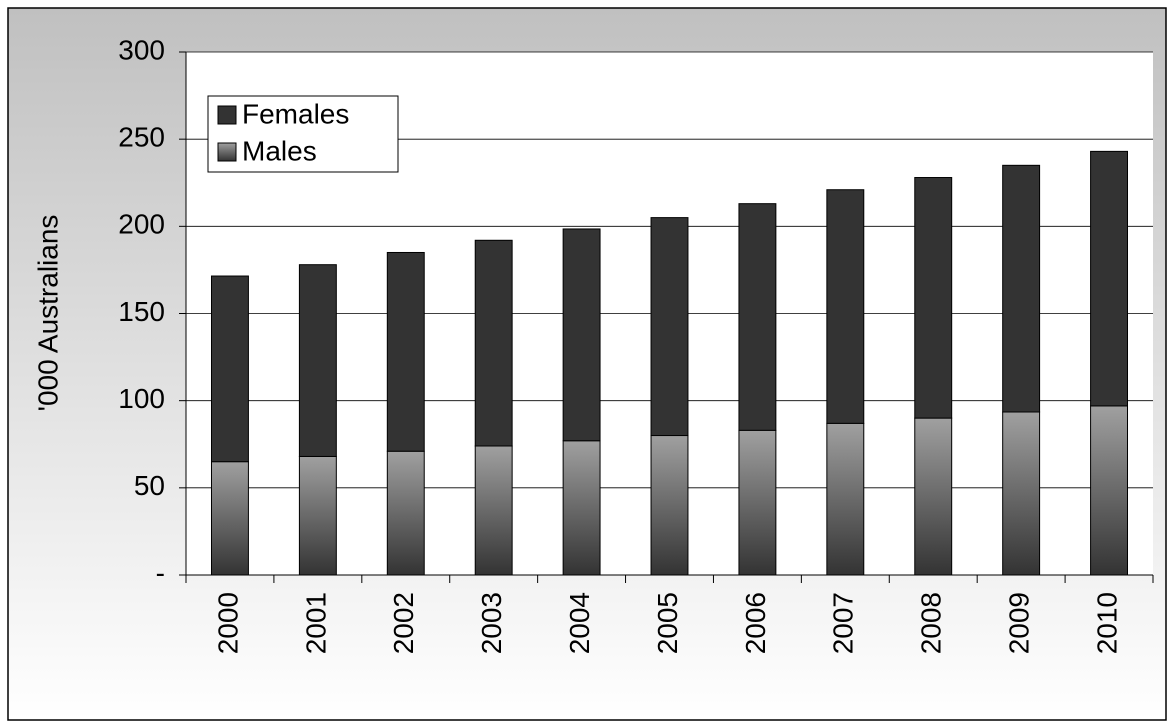 The image size is (1169, 722). Describe the element at coordinates (1019, 623) in the screenshot. I see `x-tick-label: 2009` at that location.